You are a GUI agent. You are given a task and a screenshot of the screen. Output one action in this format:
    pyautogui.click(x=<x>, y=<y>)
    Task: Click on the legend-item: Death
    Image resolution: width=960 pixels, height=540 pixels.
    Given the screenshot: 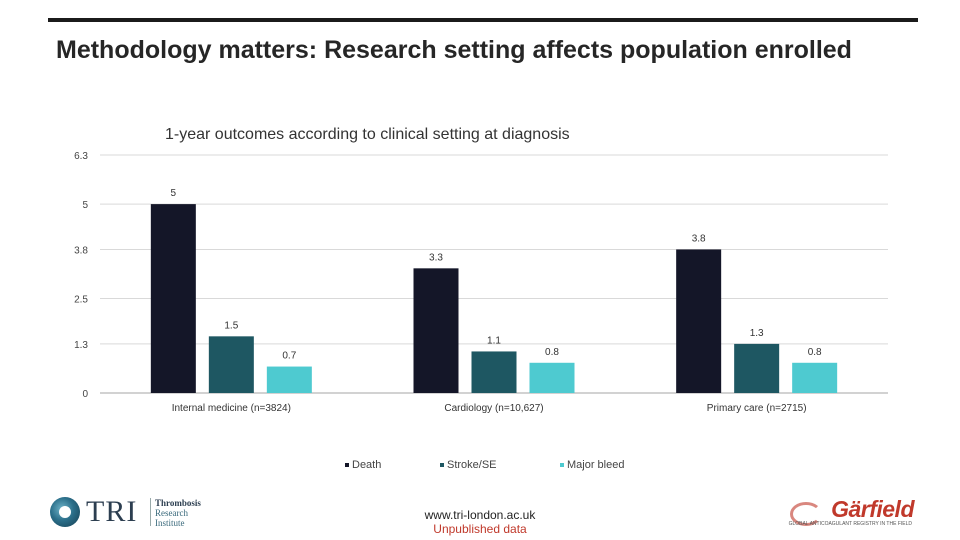 What is the action you would take?
    pyautogui.click(x=363, y=465)
    